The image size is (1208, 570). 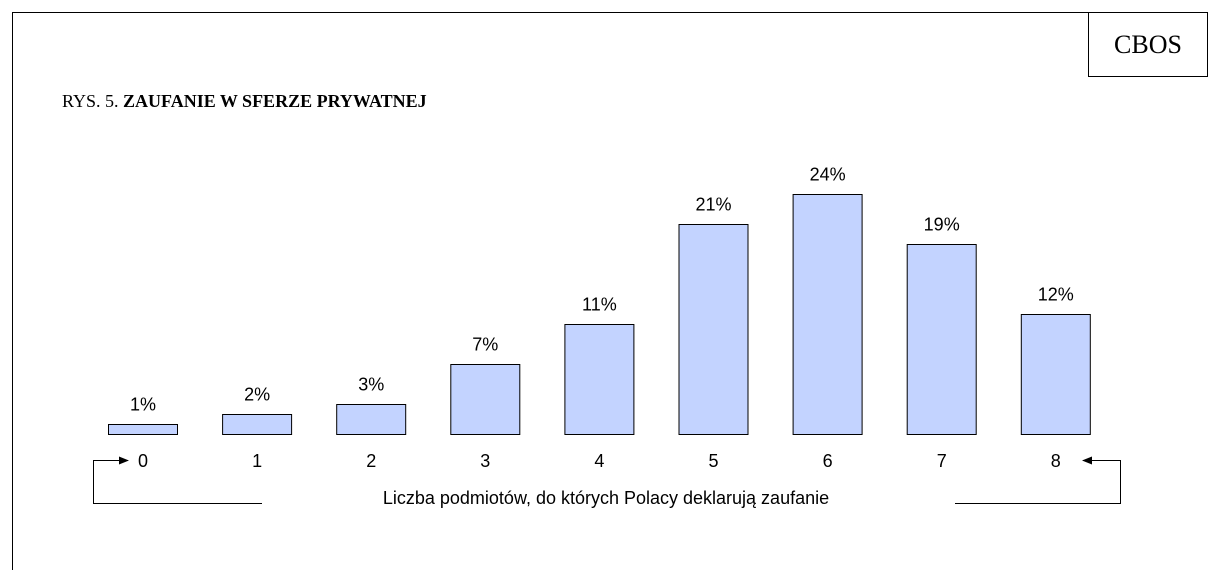 What do you see at coordinates (1038, 480) in the screenshot?
I see `right-arrow` at bounding box center [1038, 480].